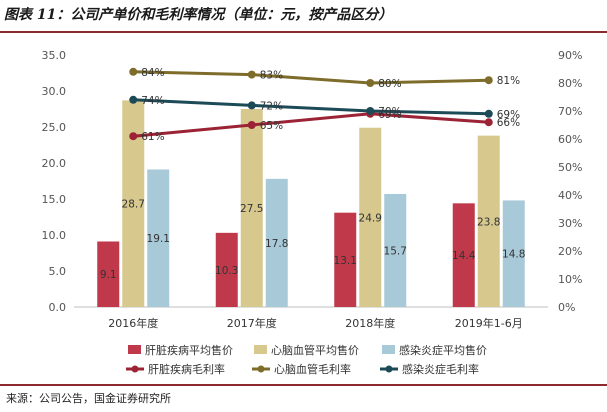 The height and width of the screenshot is (412, 607). I want to click on bar-value-label: 23.8, so click(488, 222).